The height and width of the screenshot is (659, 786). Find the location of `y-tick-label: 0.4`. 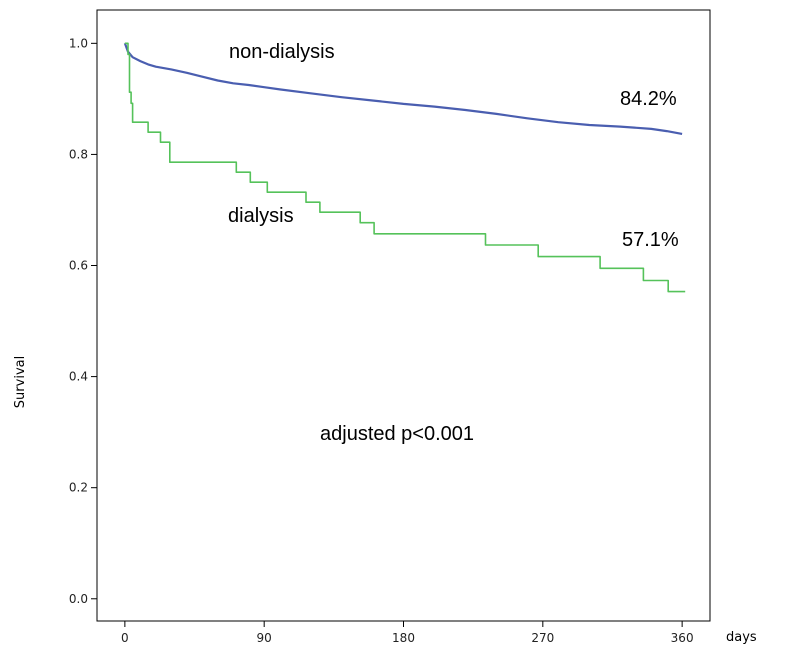

y-tick-label: 0.4 is located at coordinates (78, 377).